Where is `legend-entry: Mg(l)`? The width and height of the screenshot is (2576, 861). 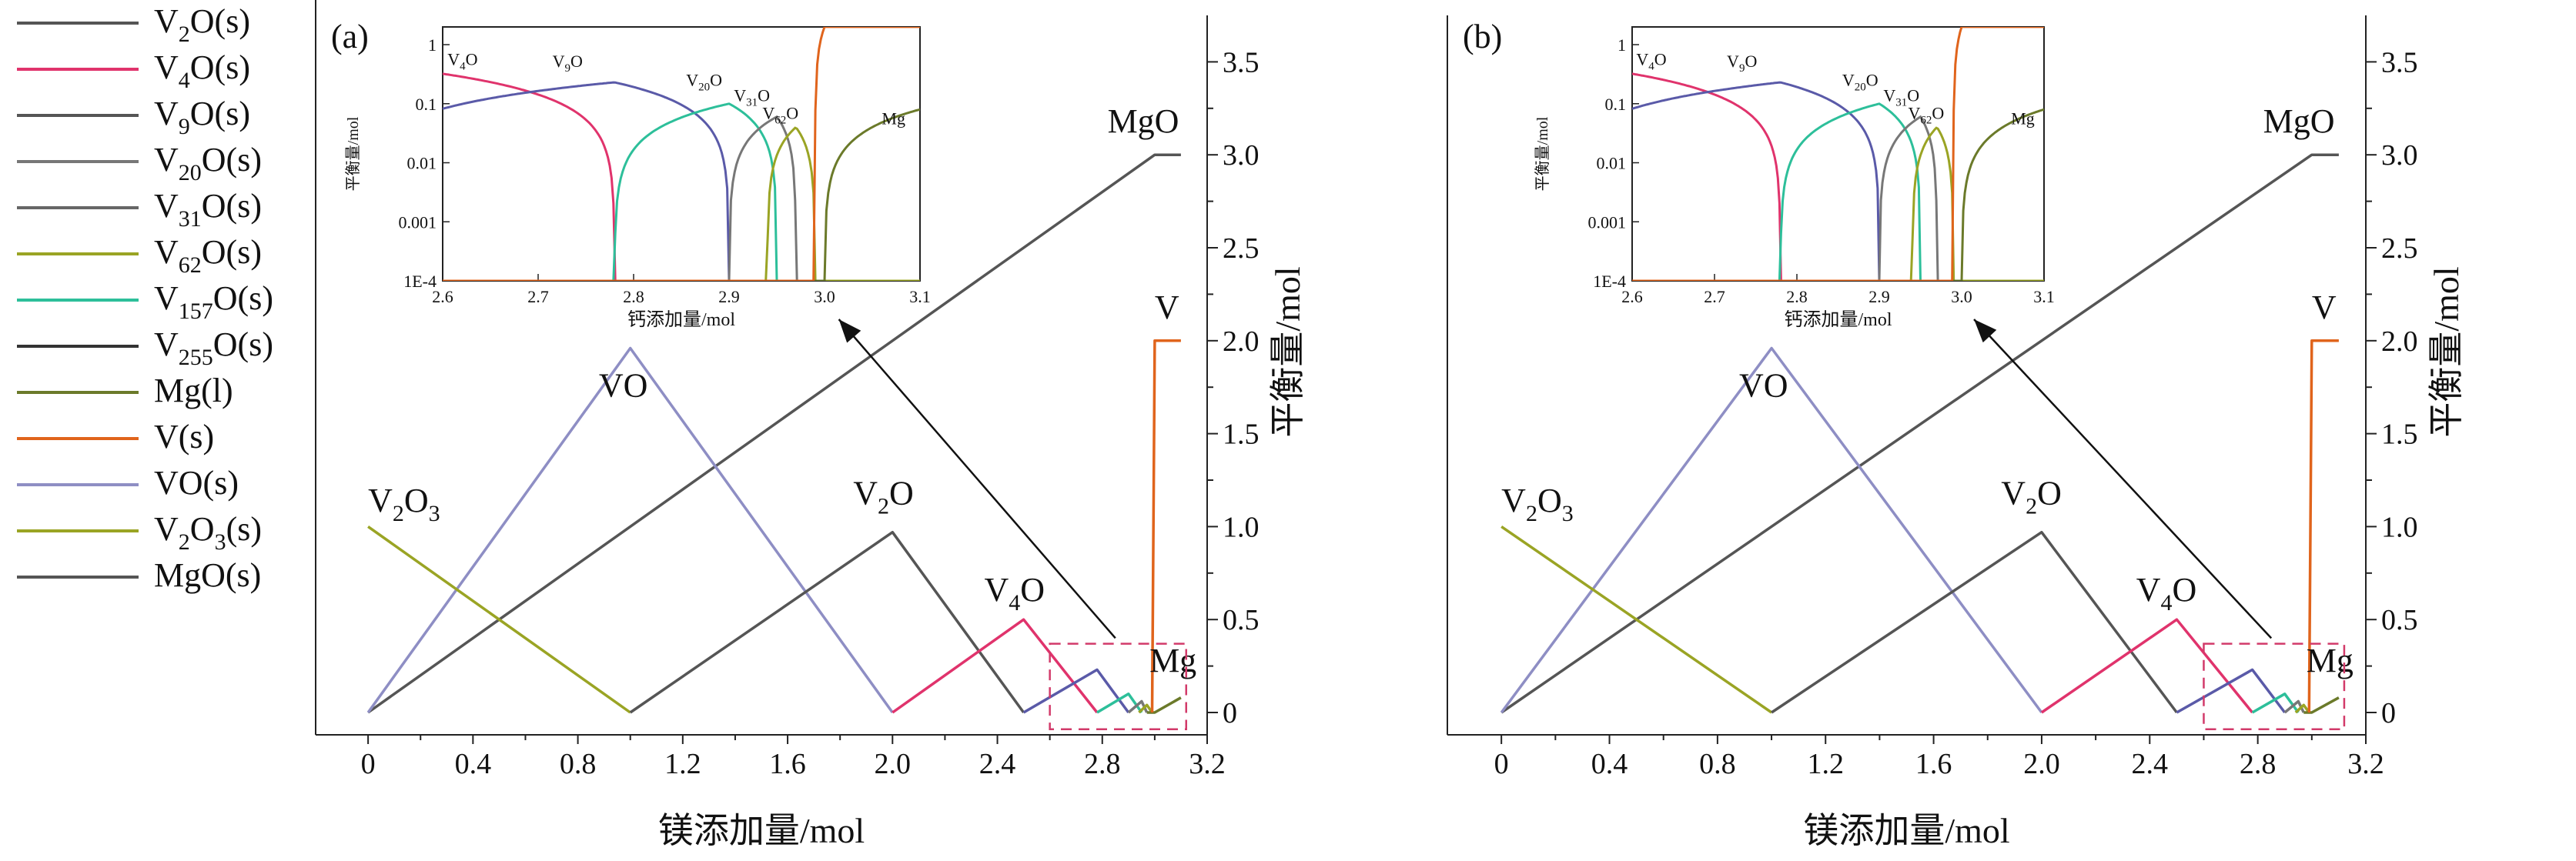 legend-entry: Mg(l) is located at coordinates (194, 390).